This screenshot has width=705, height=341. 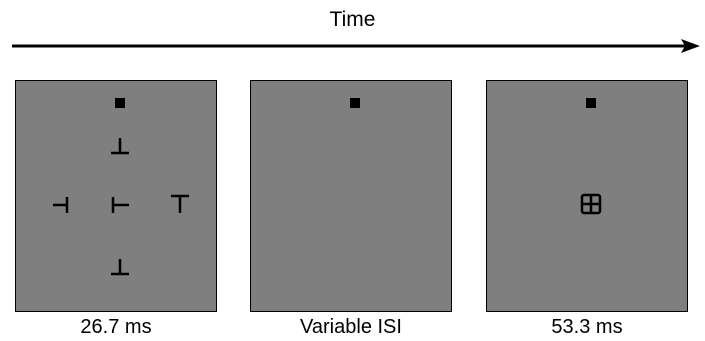 I want to click on time-label: Time, so click(x=352, y=19).